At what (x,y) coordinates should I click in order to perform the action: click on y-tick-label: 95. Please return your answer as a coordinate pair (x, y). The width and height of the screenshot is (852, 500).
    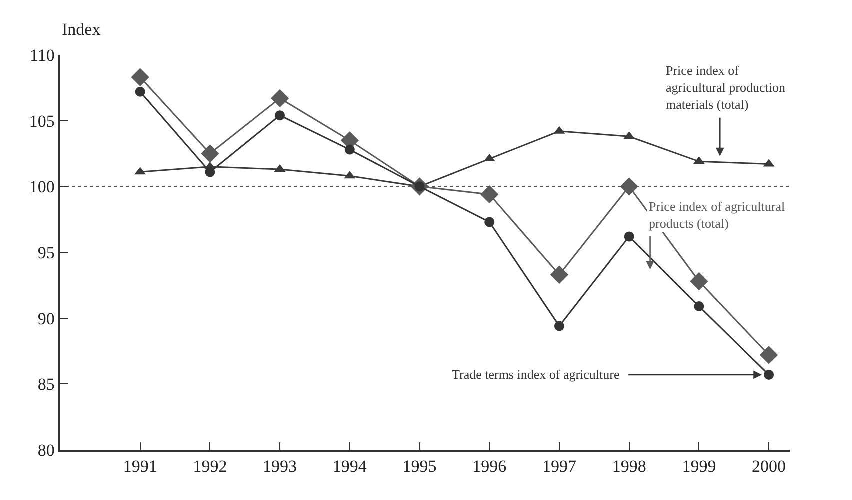
    Looking at the image, I should click on (46, 252).